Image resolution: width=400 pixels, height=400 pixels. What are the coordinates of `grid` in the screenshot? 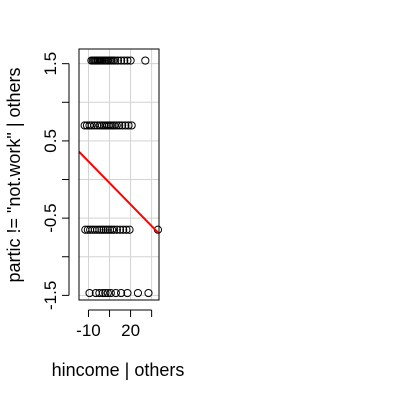 It's located at (119, 174).